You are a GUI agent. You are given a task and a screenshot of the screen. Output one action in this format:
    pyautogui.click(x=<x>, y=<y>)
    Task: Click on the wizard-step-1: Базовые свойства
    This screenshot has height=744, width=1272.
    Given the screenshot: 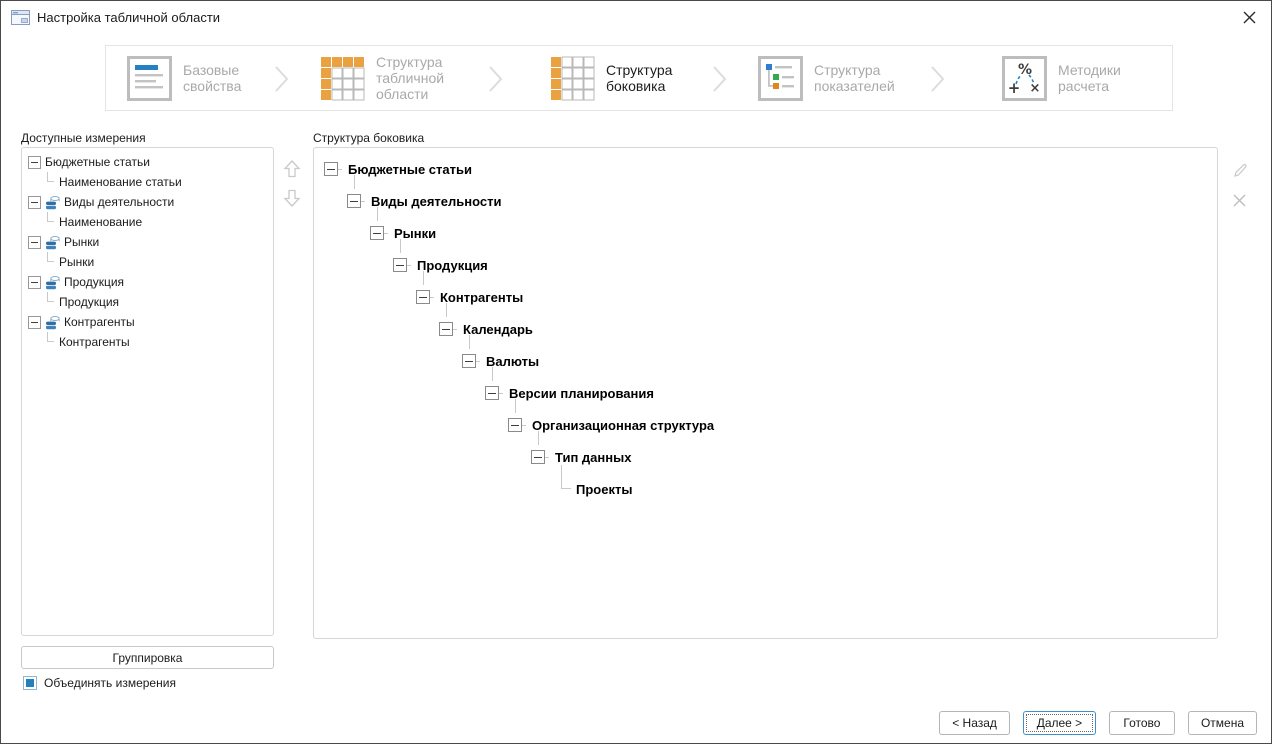 What is the action you would take?
    pyautogui.click(x=195, y=78)
    